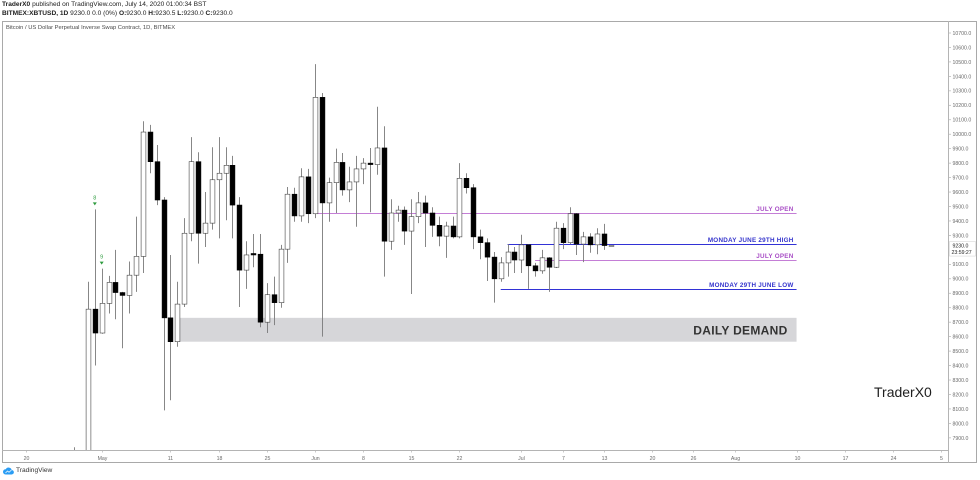 Image resolution: width=980 pixels, height=480 pixels. What do you see at coordinates (962, 135) in the screenshot?
I see `price-tick-label: 10000.0` at bounding box center [962, 135].